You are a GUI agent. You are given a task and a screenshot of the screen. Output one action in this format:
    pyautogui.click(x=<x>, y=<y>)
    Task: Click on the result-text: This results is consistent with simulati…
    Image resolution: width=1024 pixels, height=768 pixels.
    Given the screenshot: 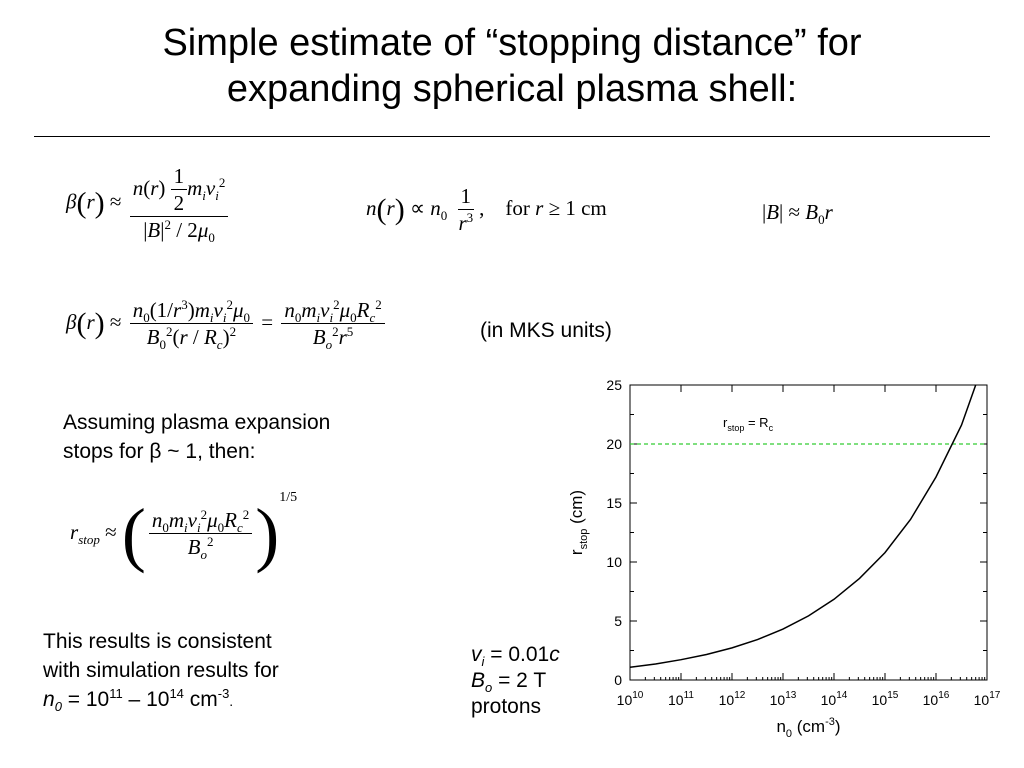 What is the action you would take?
    pyautogui.click(x=161, y=671)
    